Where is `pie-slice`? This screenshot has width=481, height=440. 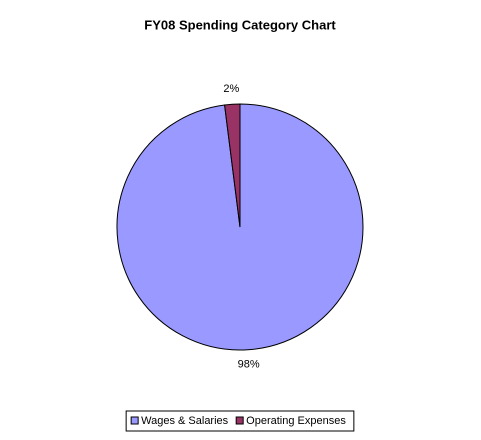 pie-slice is located at coordinates (232, 165).